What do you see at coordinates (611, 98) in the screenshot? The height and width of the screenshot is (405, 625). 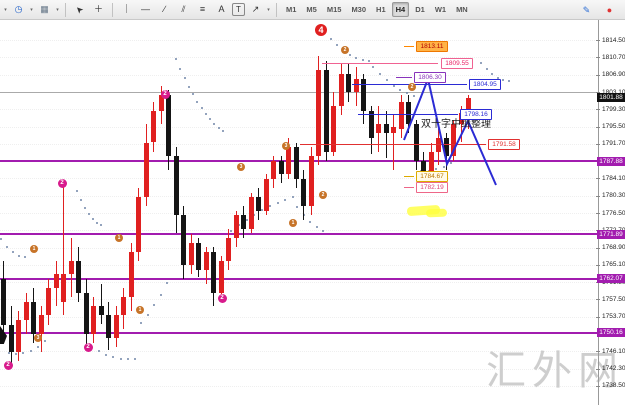 I see `current-price-box: 1801.88` at bounding box center [611, 98].